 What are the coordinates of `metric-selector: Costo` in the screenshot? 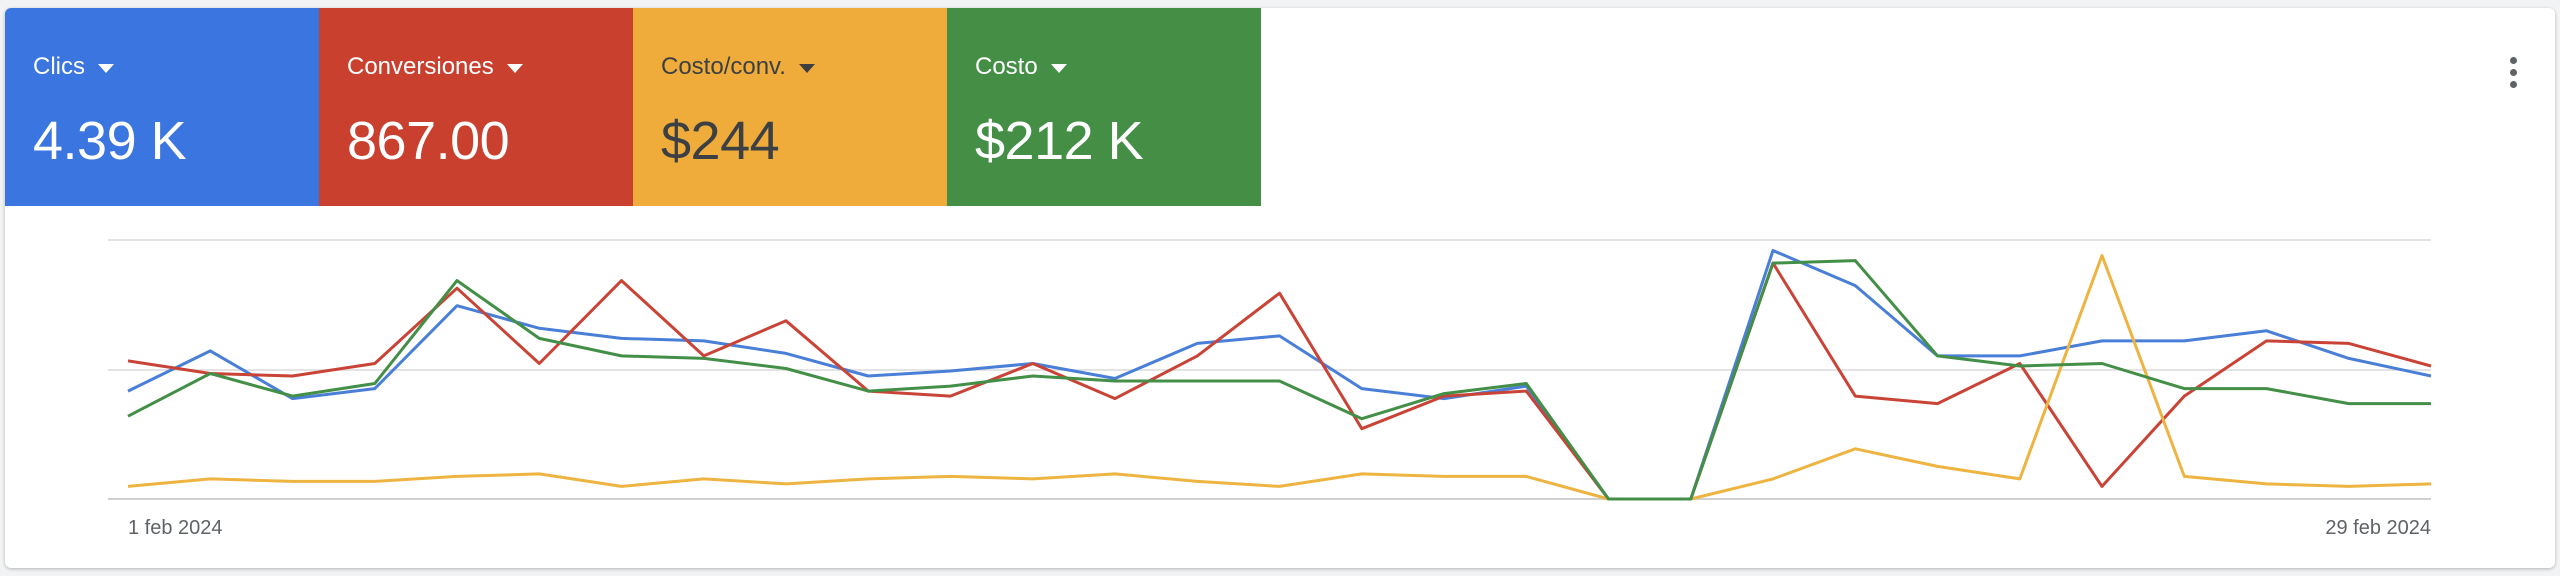 It's located at (1118, 67).